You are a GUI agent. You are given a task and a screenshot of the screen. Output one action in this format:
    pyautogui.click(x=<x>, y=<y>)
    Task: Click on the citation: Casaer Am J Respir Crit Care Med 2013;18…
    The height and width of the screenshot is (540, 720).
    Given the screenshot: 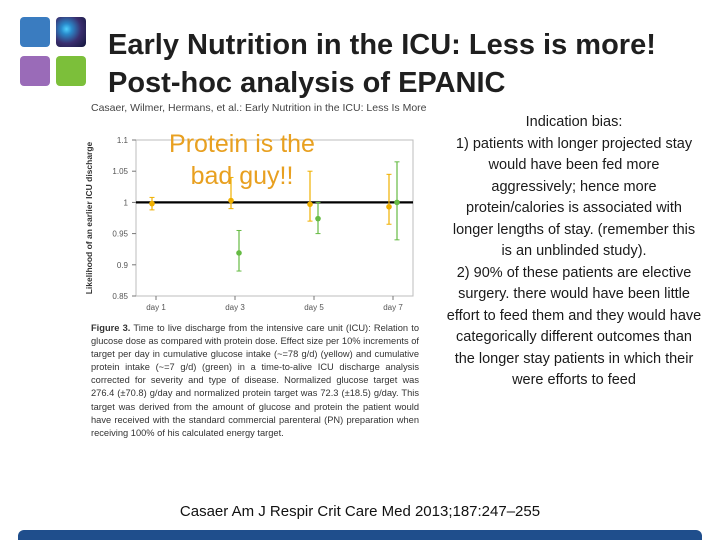 What is the action you would take?
    pyautogui.click(x=360, y=511)
    